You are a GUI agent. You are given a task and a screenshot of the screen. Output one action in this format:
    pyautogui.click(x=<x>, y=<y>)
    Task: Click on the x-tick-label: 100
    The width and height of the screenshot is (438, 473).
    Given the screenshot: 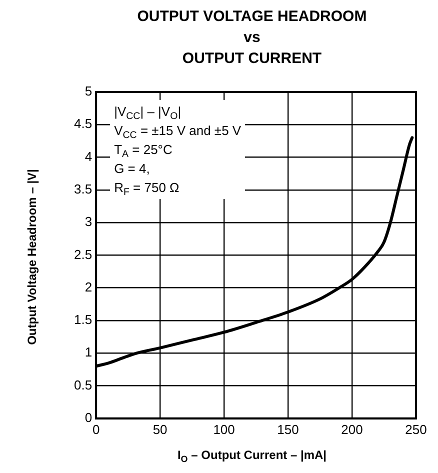 What is the action you would take?
    pyautogui.click(x=224, y=429)
    